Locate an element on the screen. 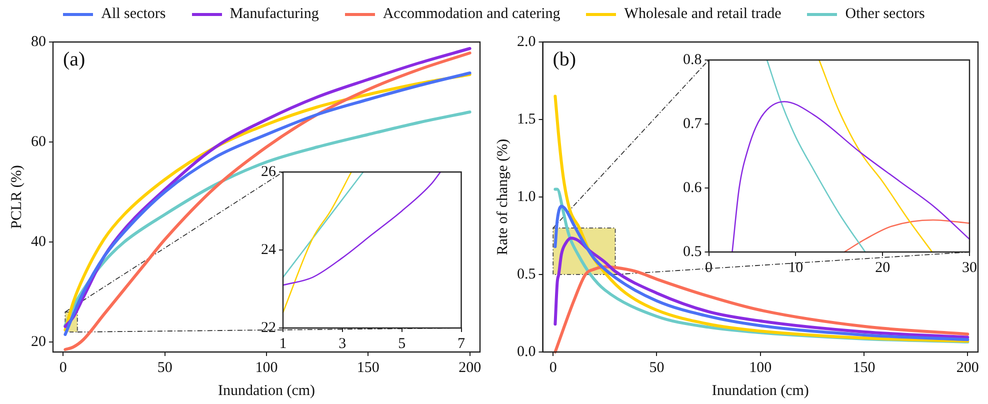  x-tick-label: 1 is located at coordinates (283, 344).